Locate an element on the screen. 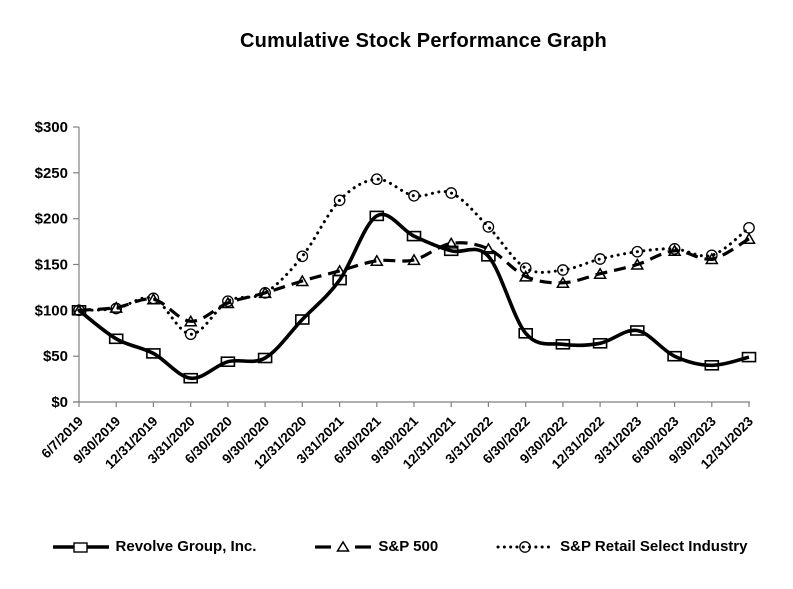 The width and height of the screenshot is (793, 589). y-tick-label: $250 is located at coordinates (51, 173).